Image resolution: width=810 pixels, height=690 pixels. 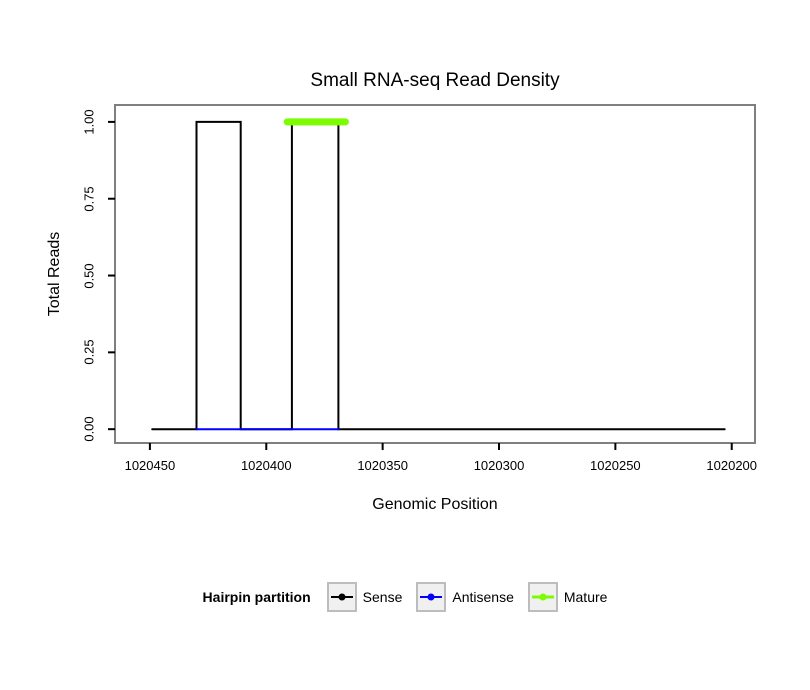 What do you see at coordinates (266, 465) in the screenshot?
I see `x-tick-label: 1020400` at bounding box center [266, 465].